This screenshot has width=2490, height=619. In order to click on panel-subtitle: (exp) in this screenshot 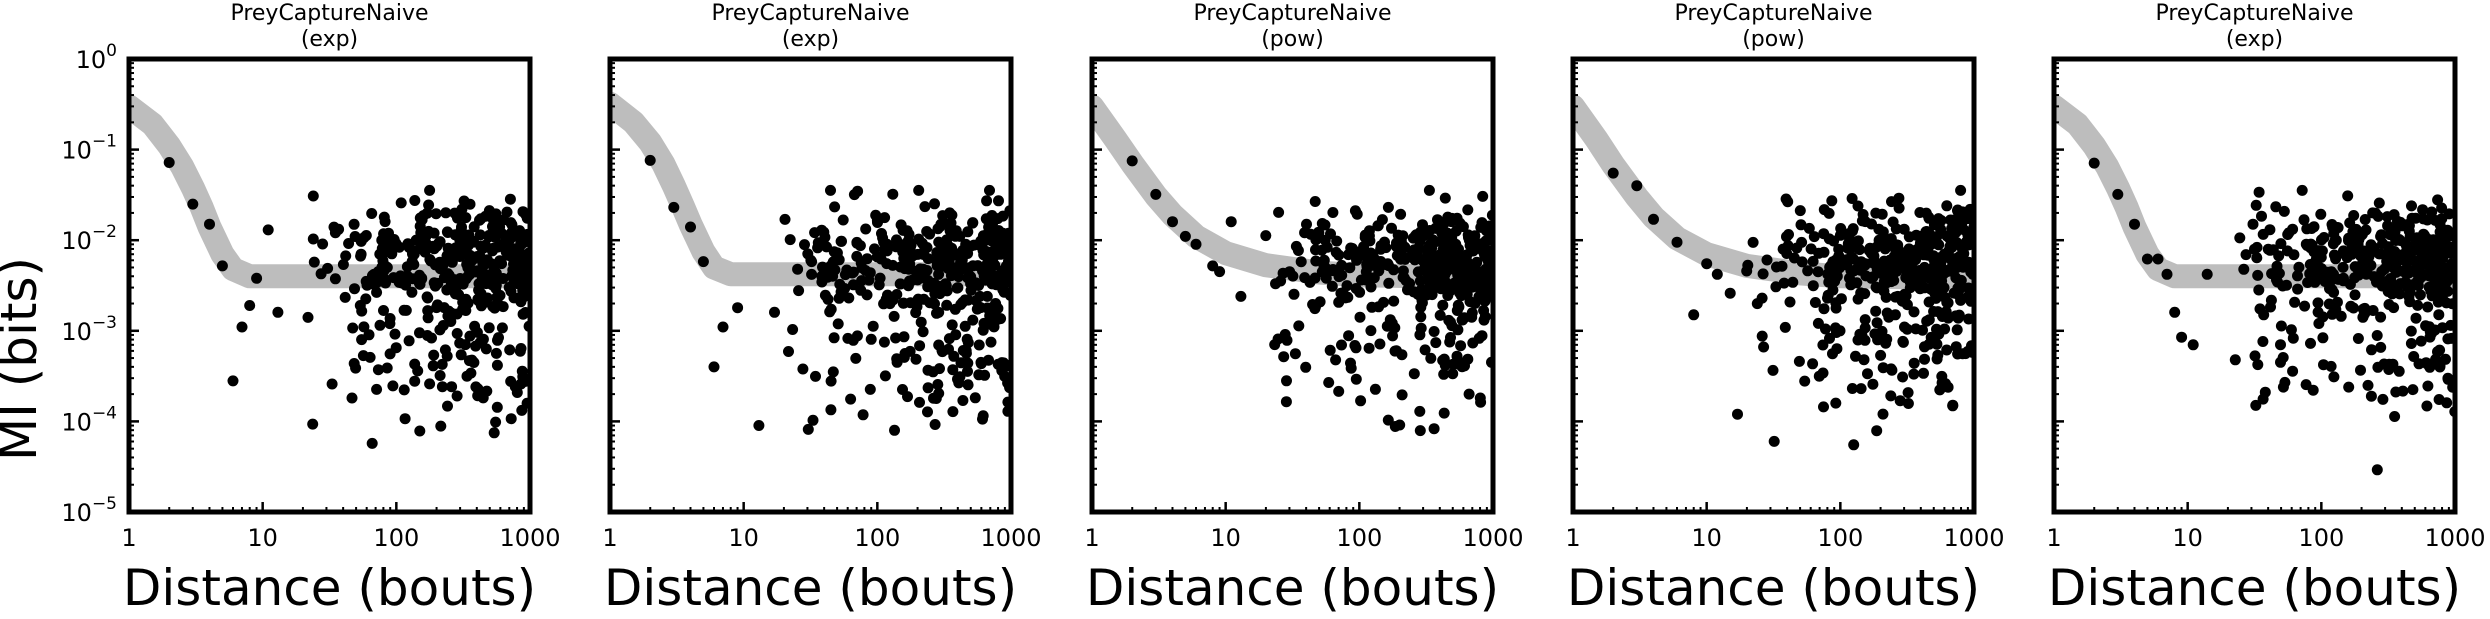, I will do `click(329, 39)`.